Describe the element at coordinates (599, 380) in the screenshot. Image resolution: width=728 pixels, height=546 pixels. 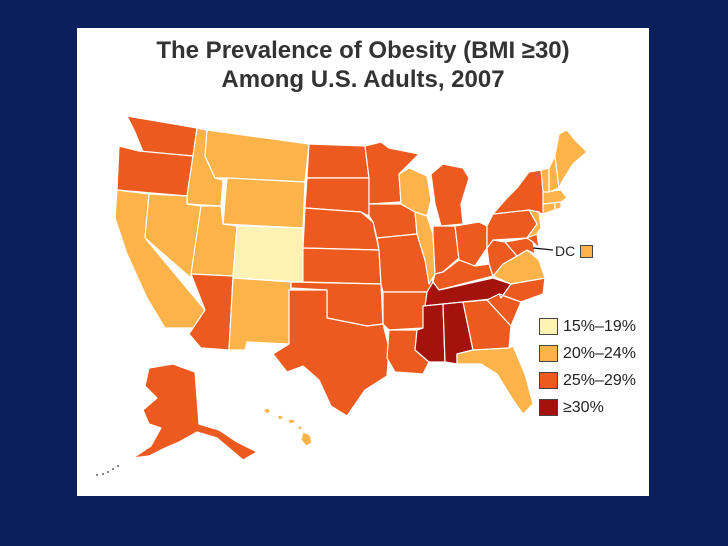
I see `legend-label: 25%–29%` at that location.